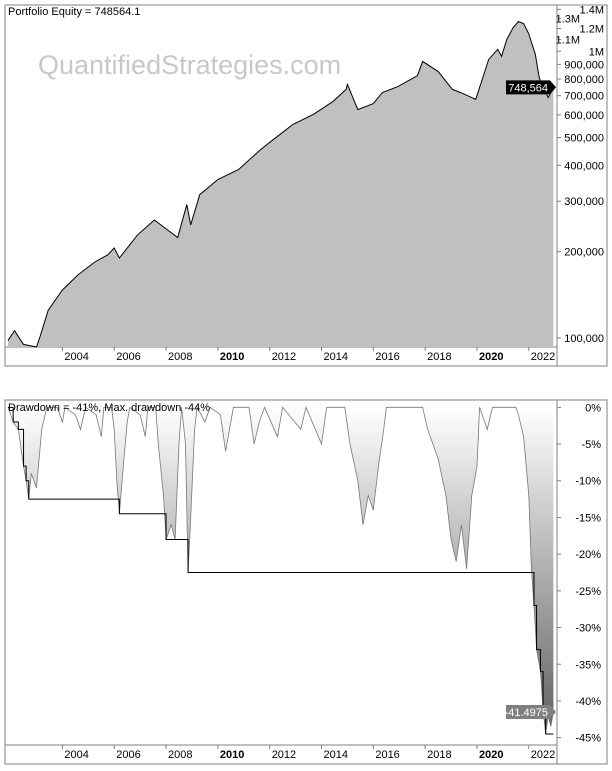 This screenshot has width=612, height=771. I want to click on y-tick-label: 500,000, so click(584, 139).